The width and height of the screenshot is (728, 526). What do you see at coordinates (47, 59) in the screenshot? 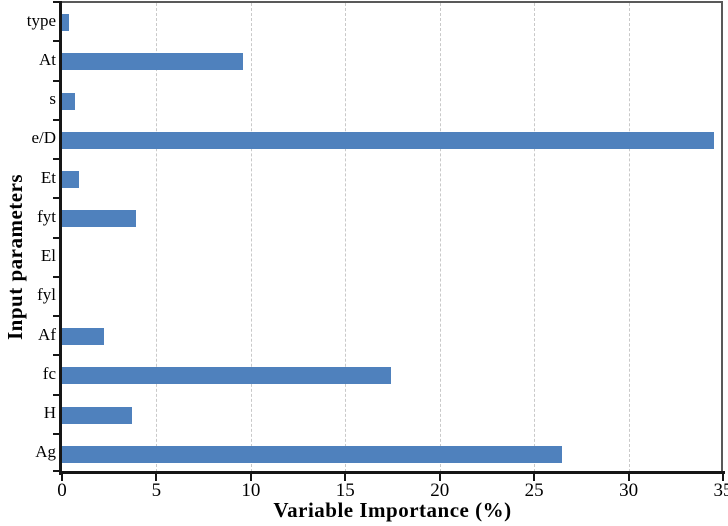
I see `category-label-At: At` at bounding box center [47, 59].